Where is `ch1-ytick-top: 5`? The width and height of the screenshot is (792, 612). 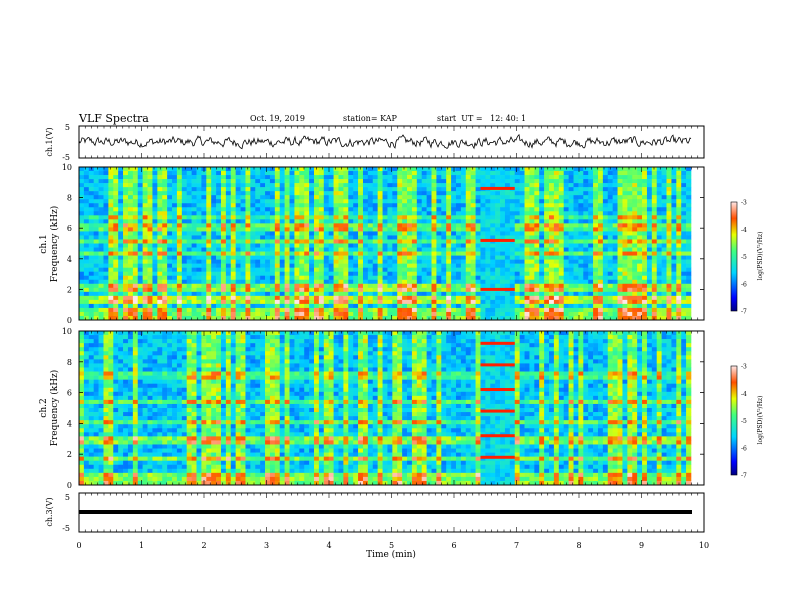
ch1-ytick-top: 5 is located at coordinates (67, 127).